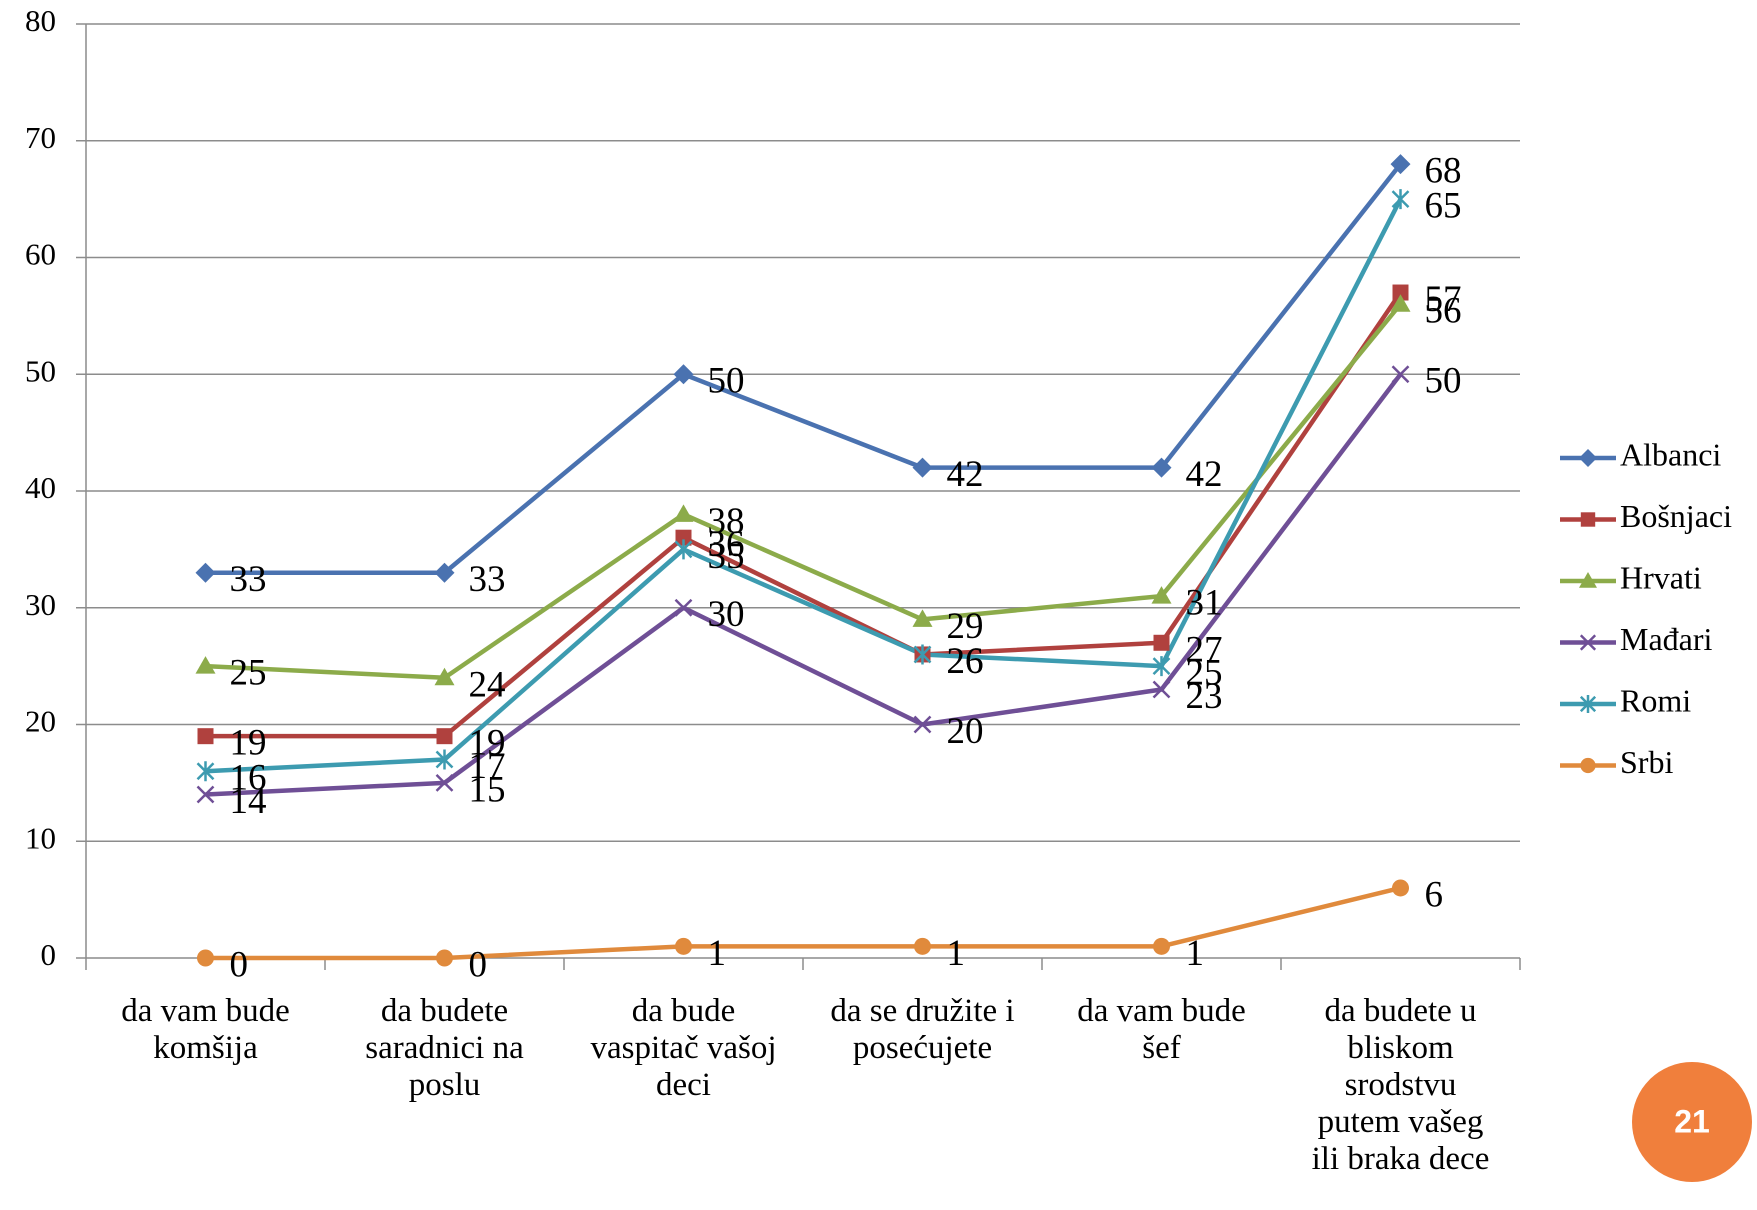 The image size is (1757, 1210). What do you see at coordinates (248, 778) in the screenshot?
I see `data-label: 16` at bounding box center [248, 778].